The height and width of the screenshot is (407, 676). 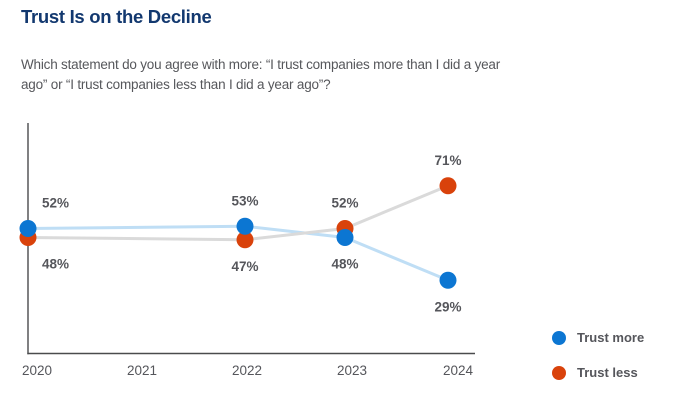 I want to click on trust-more-dot-icon, so click(x=559, y=337).